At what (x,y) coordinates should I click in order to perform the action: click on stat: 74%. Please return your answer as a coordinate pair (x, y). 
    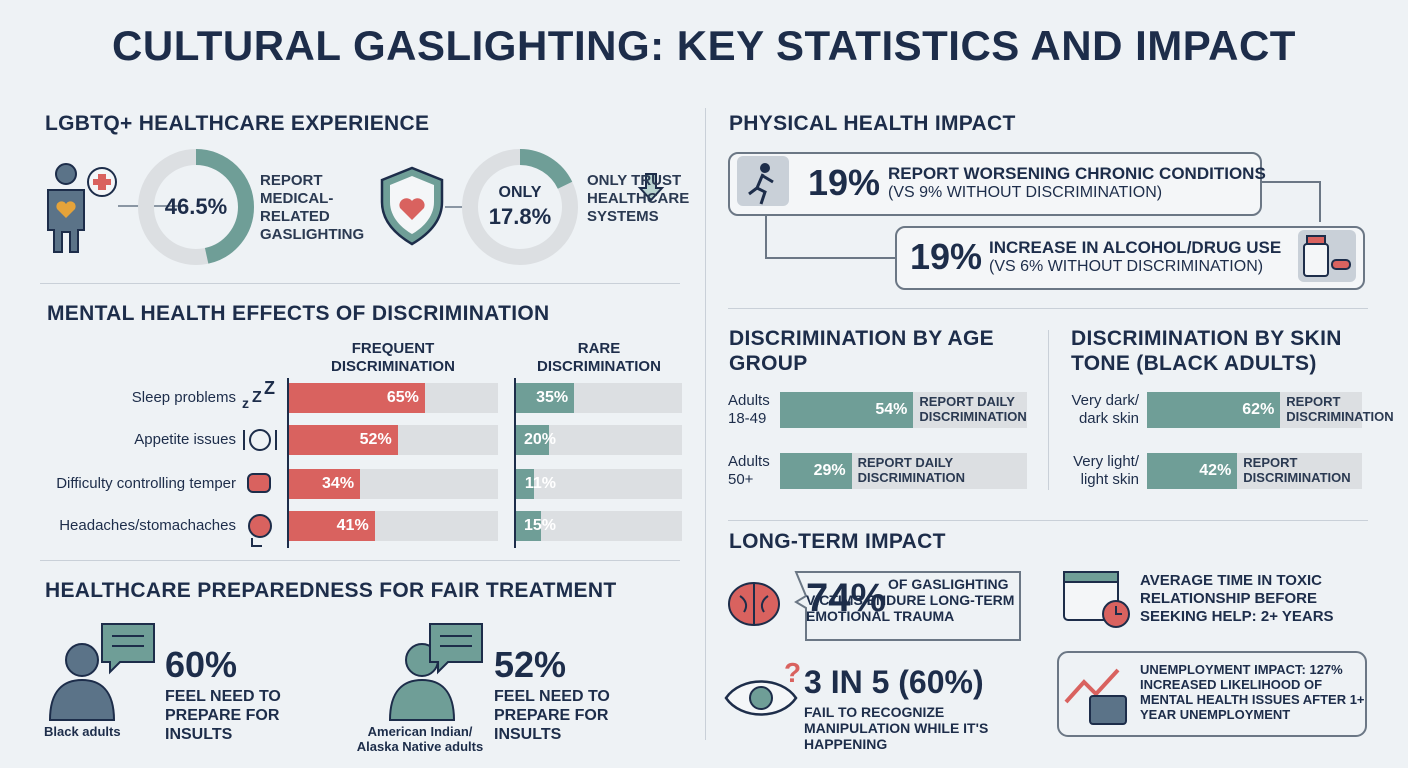
    Looking at the image, I should click on (846, 598).